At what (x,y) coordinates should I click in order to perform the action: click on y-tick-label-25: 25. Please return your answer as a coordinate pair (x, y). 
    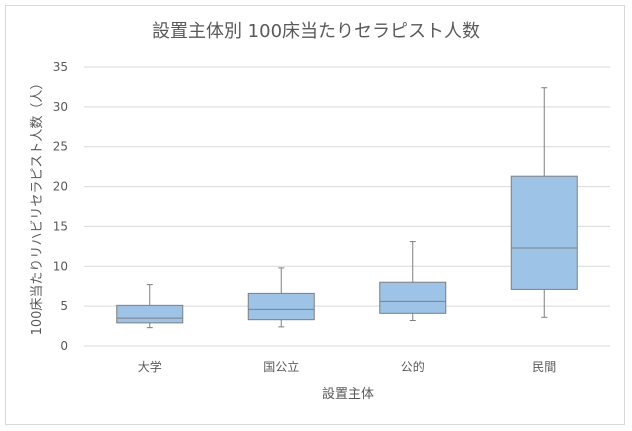
    Looking at the image, I should click on (60, 147).